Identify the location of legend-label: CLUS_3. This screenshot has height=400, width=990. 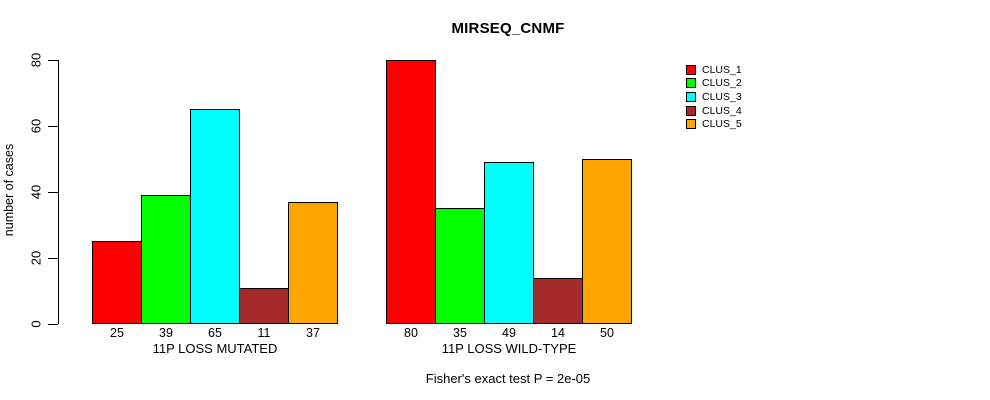
(722, 96).